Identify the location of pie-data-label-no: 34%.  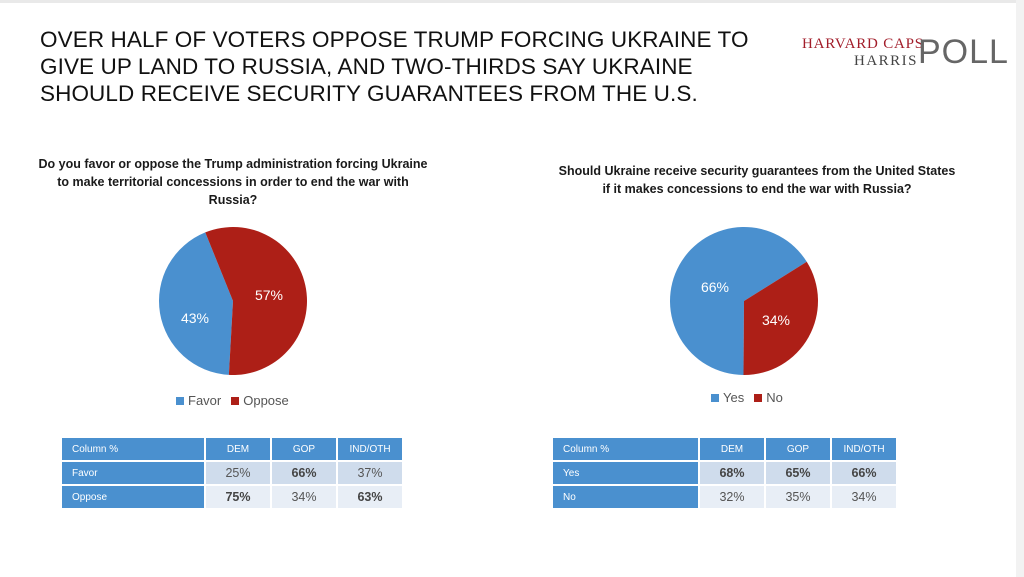
(776, 320).